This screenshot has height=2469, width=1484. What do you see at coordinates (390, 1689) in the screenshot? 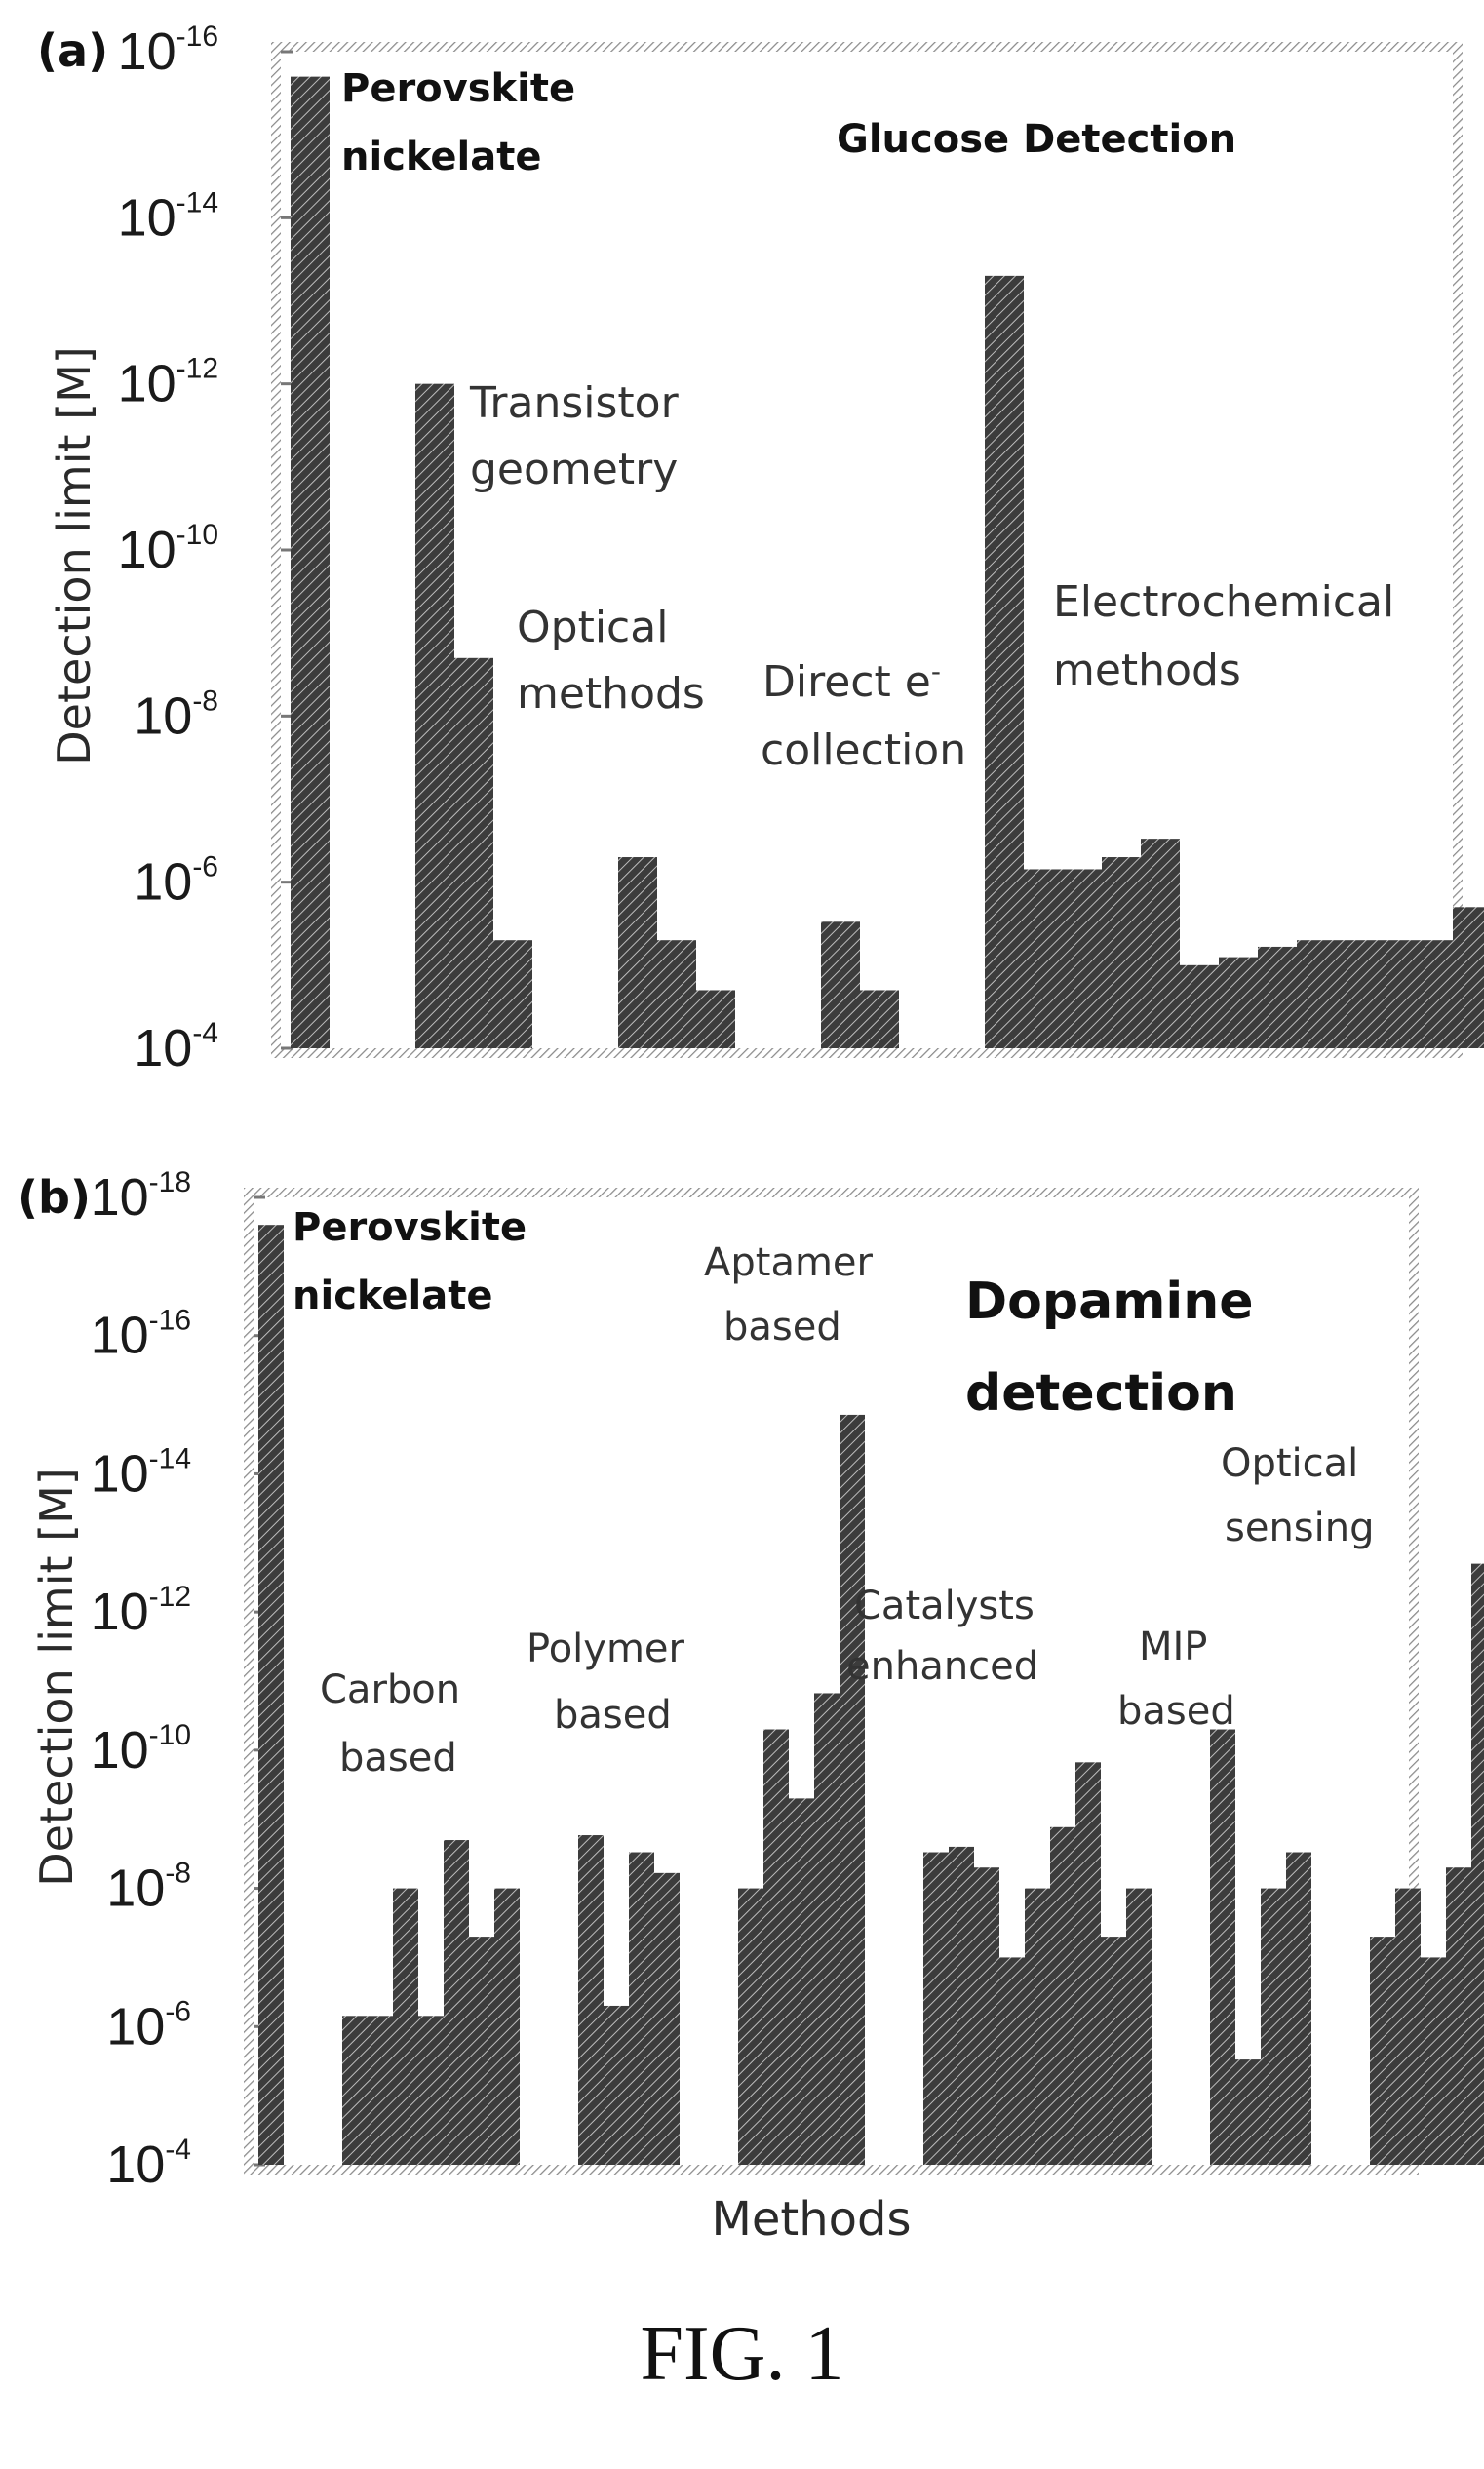
I see `panel-b-label-carbon-line1: Carbon` at bounding box center [390, 1689].